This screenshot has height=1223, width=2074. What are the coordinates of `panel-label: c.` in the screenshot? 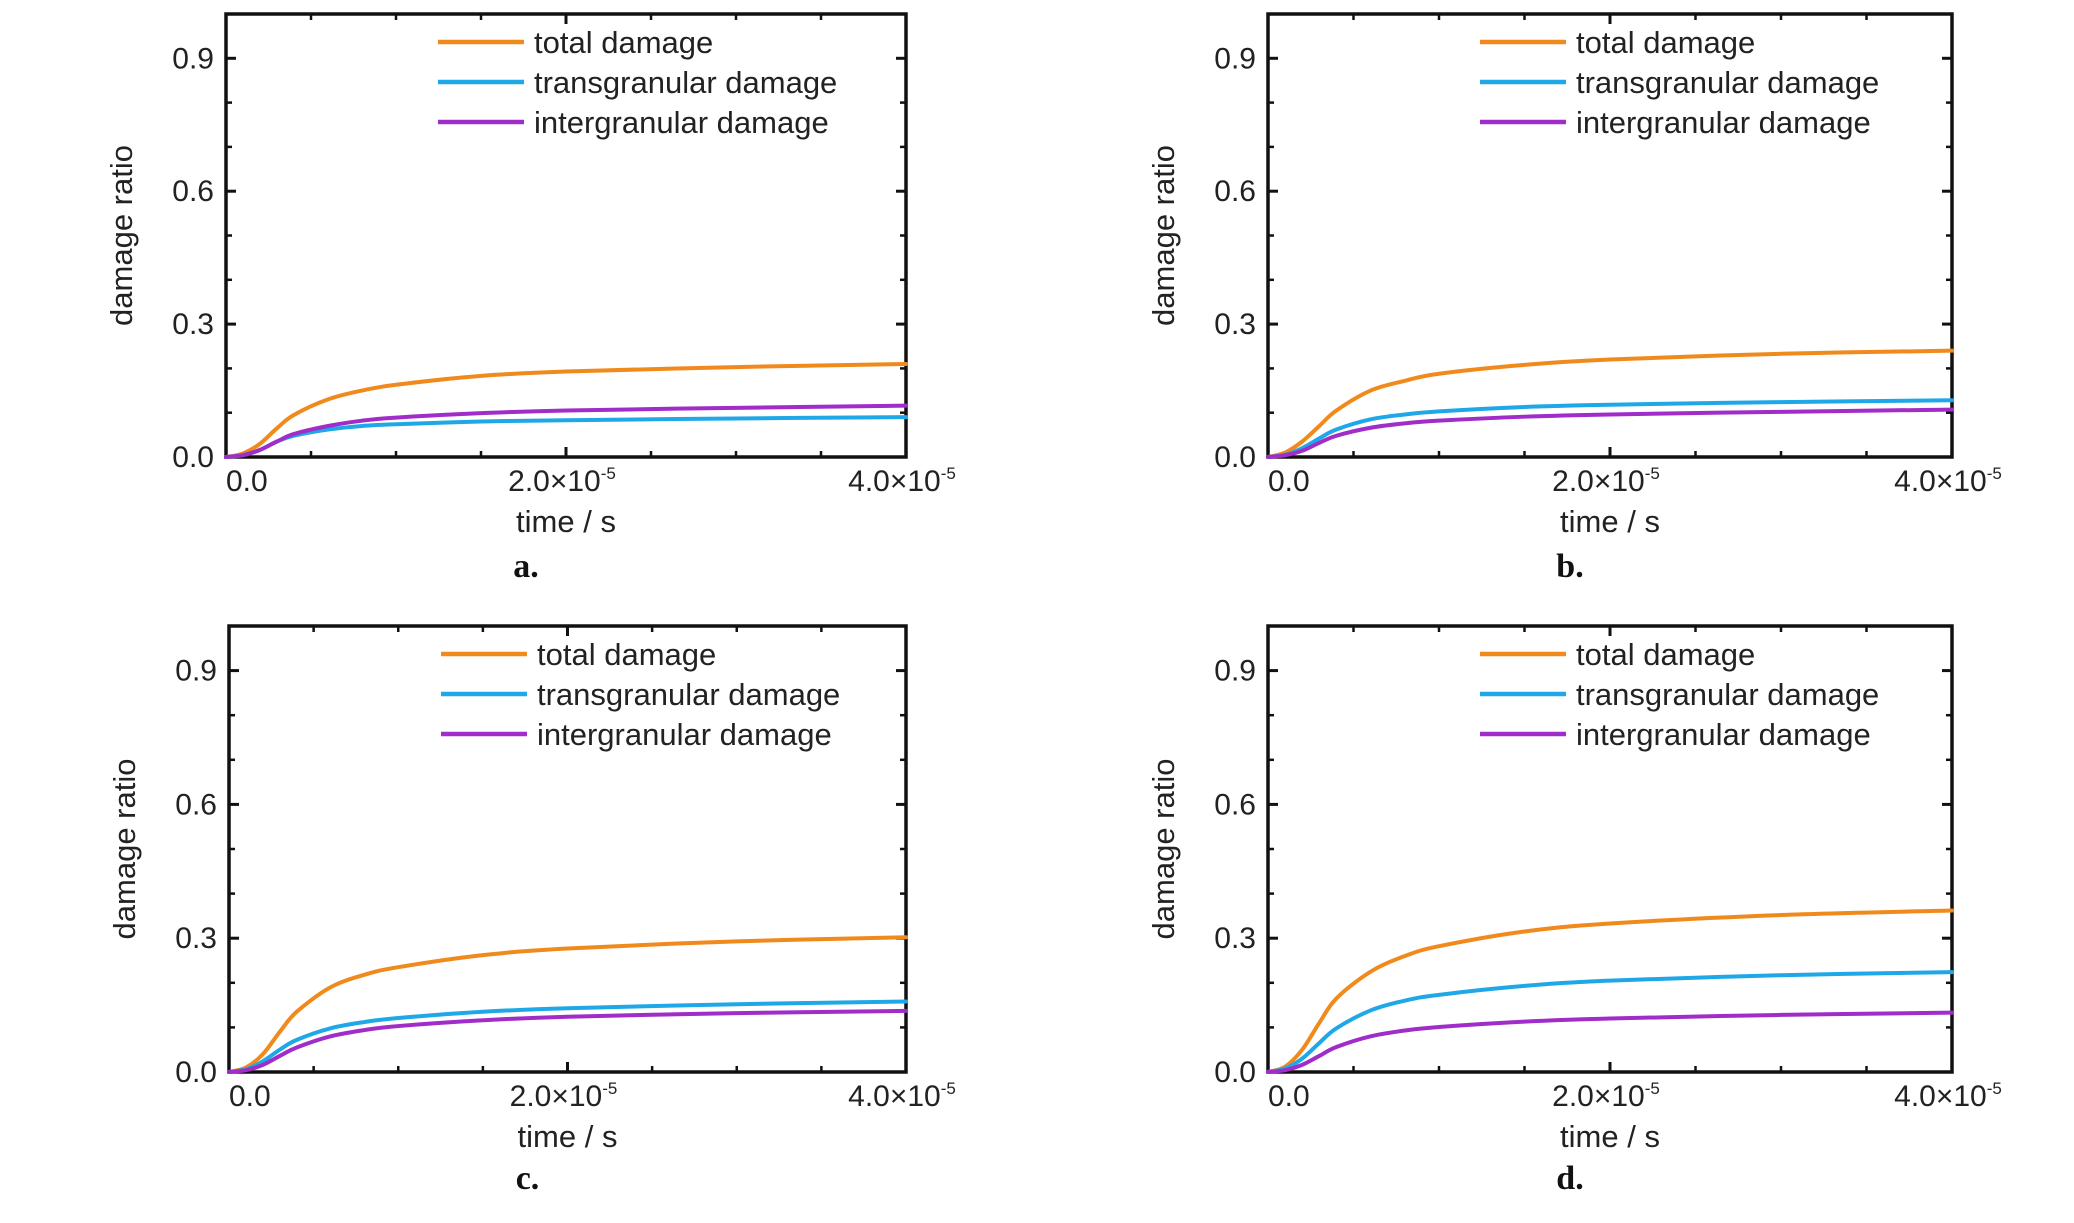 It's located at (528, 1178).